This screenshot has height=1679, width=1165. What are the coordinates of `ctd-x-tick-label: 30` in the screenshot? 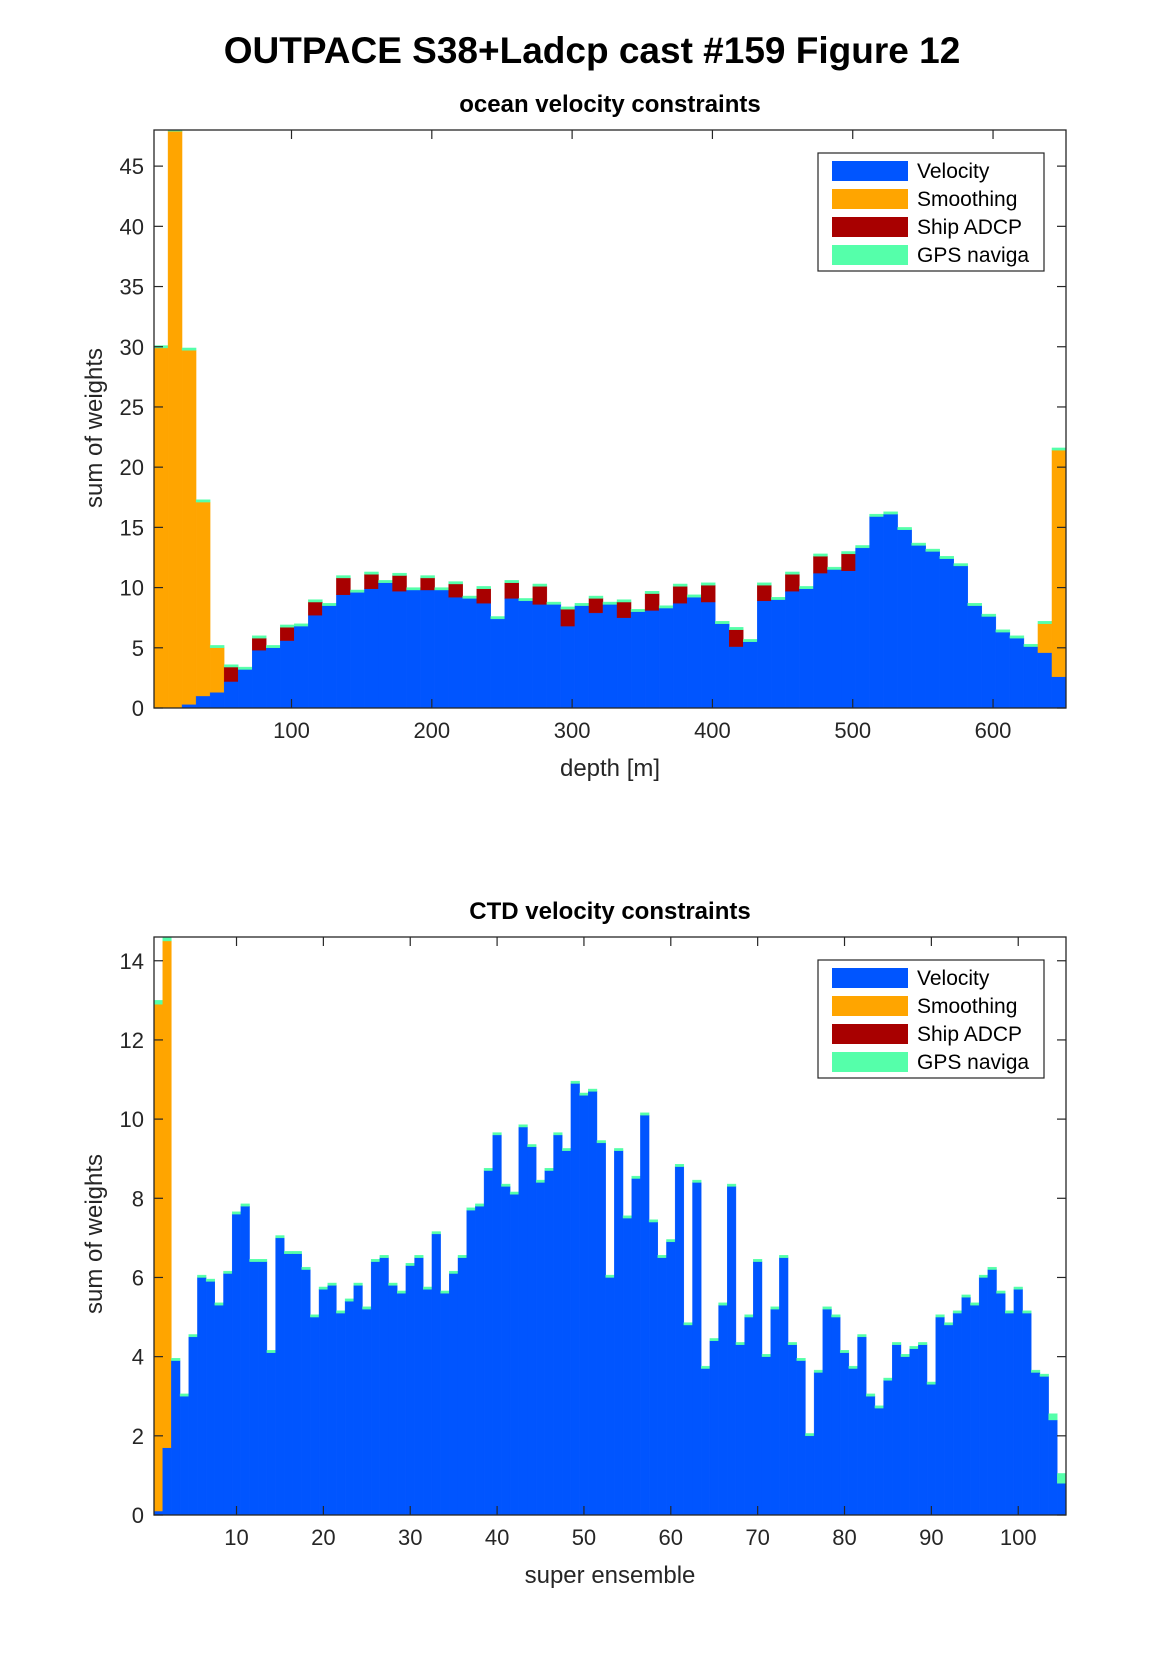 It's located at (410, 1537).